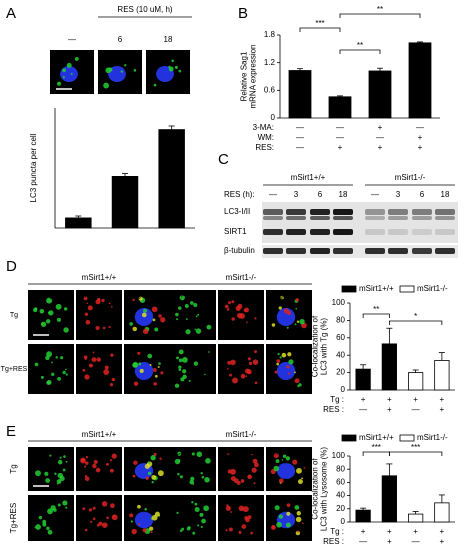 The width and height of the screenshot is (466, 550). What do you see at coordinates (270, 89) in the screenshot?
I see `y-tick-label: 0.6` at bounding box center [270, 89].